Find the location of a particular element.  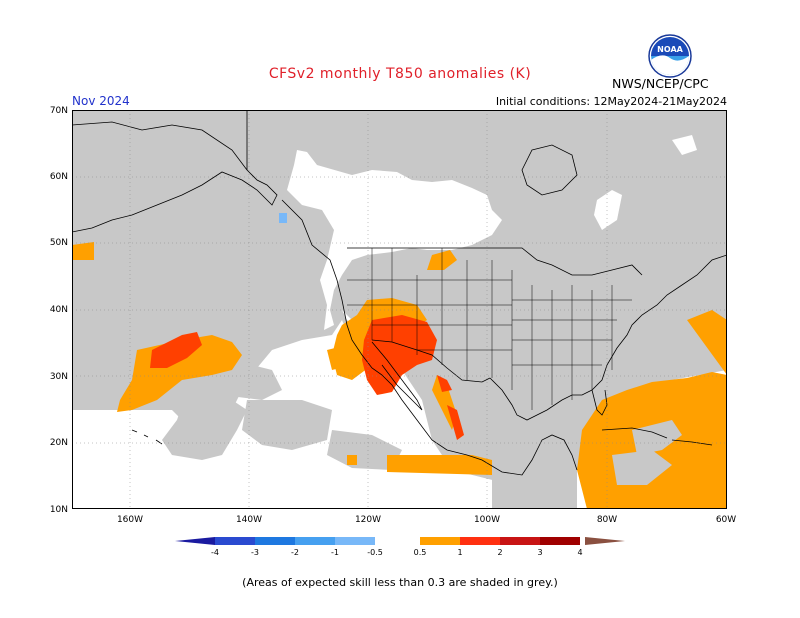

legend-labels: -4 -3 -2 -1 -0.5 0.5 1 2 3 4 is located at coordinates (397, 552).